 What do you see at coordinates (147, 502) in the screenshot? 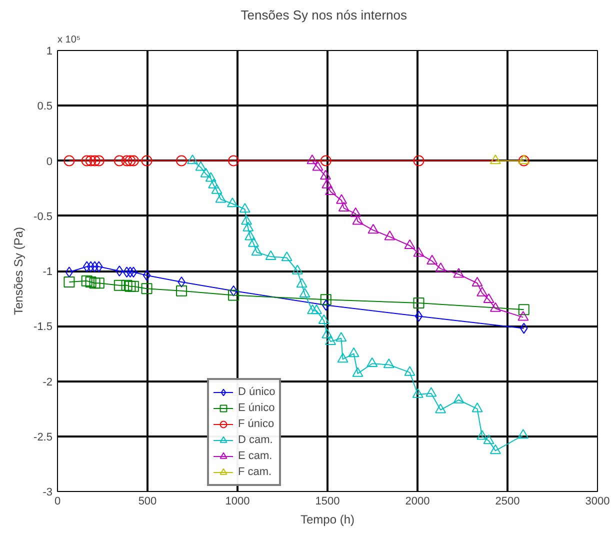
I see `x-tick-label: 500` at bounding box center [147, 502].